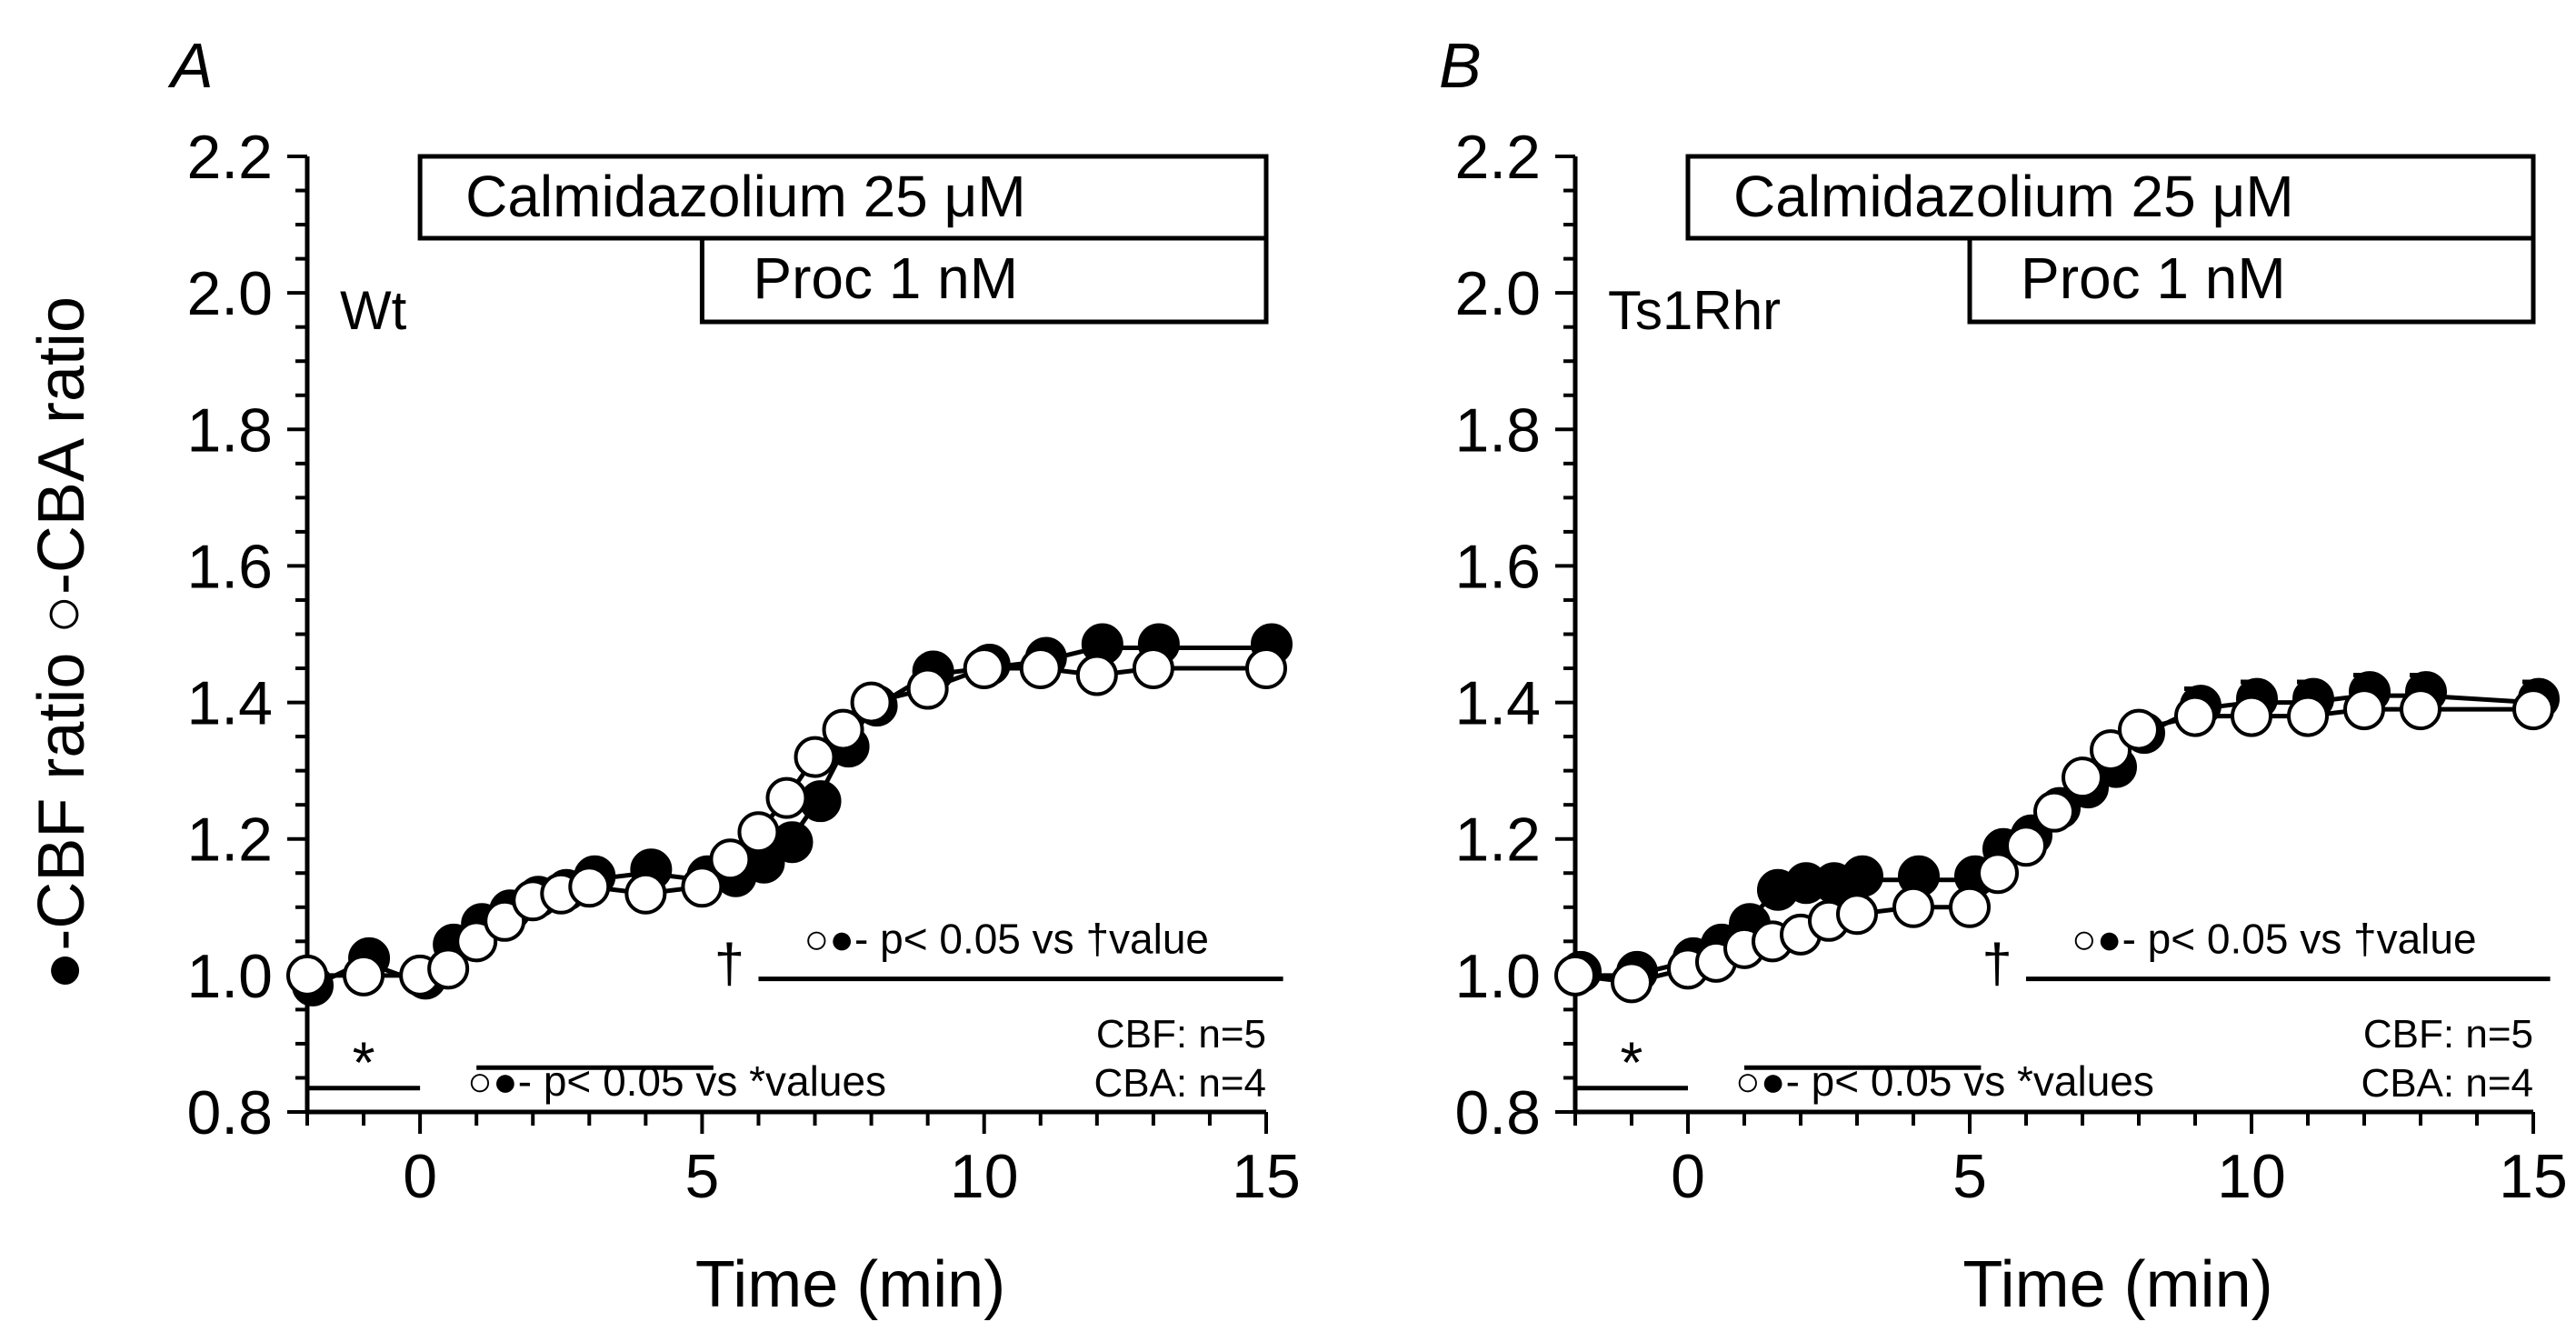 This screenshot has height=1332, width=2576. What do you see at coordinates (373, 310) in the screenshot?
I see `group-label: Wt` at bounding box center [373, 310].